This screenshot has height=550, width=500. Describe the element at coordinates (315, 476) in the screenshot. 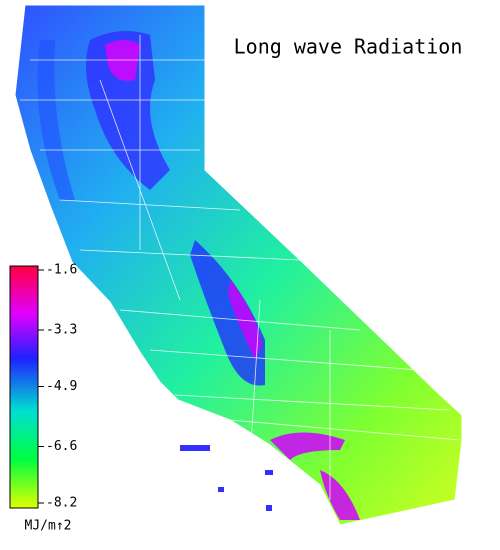

I see `south-peaks` at that location.